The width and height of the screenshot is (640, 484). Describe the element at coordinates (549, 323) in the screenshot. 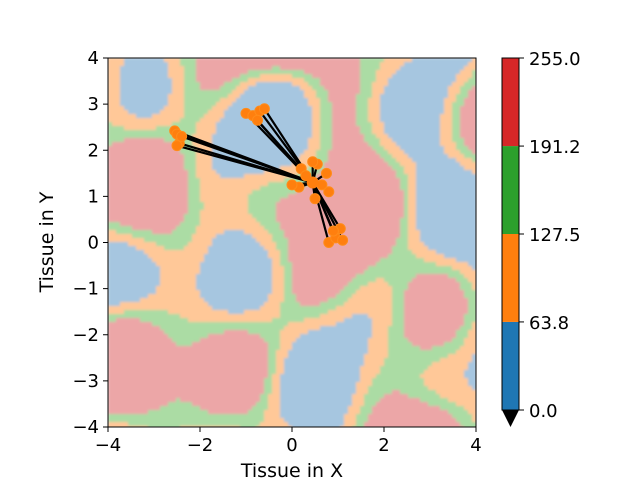

I see `colorbar-tick-label: 63.8` at that location.